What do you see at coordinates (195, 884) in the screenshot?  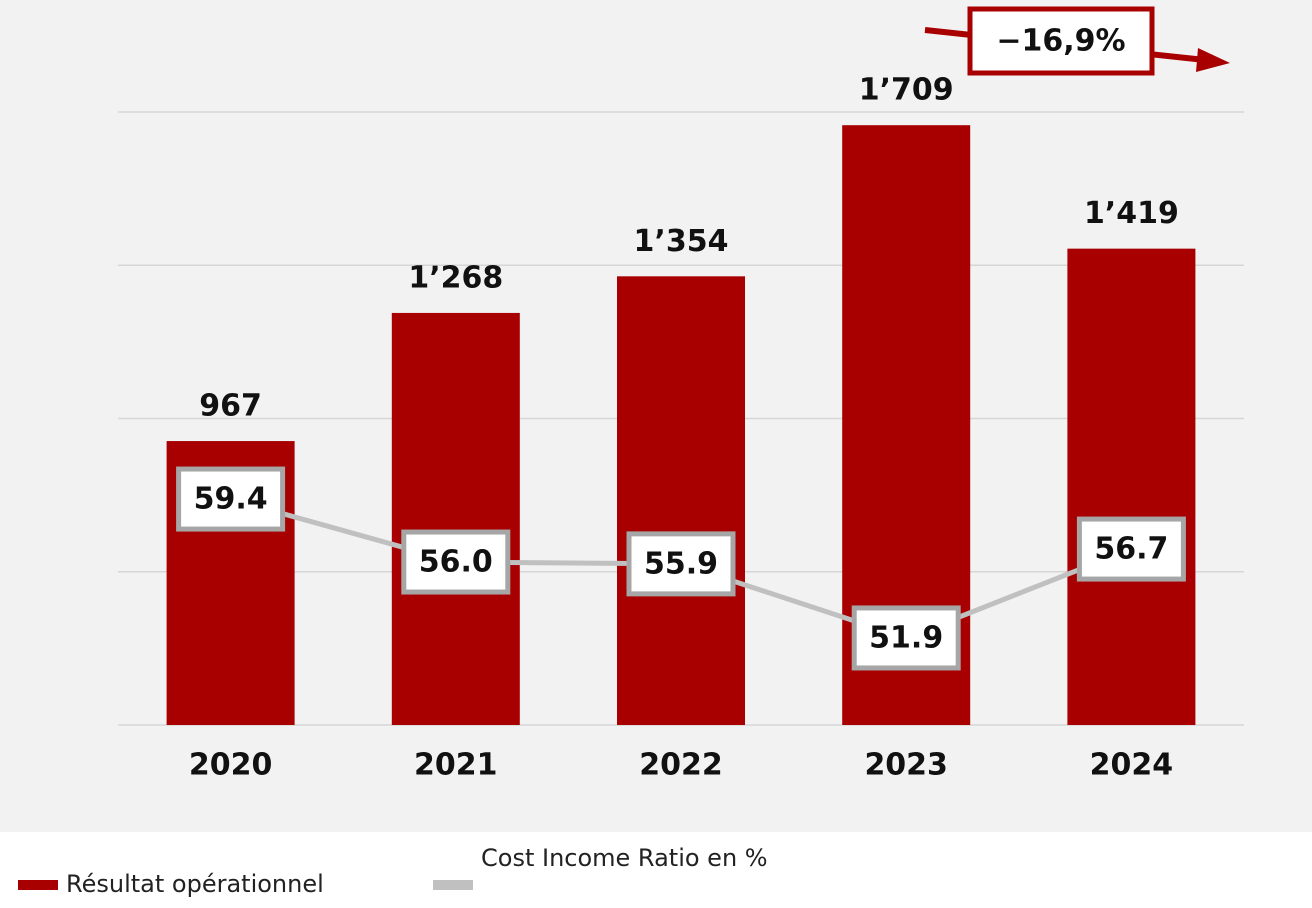 I see `legend-label: Résultat opérationnel` at bounding box center [195, 884].